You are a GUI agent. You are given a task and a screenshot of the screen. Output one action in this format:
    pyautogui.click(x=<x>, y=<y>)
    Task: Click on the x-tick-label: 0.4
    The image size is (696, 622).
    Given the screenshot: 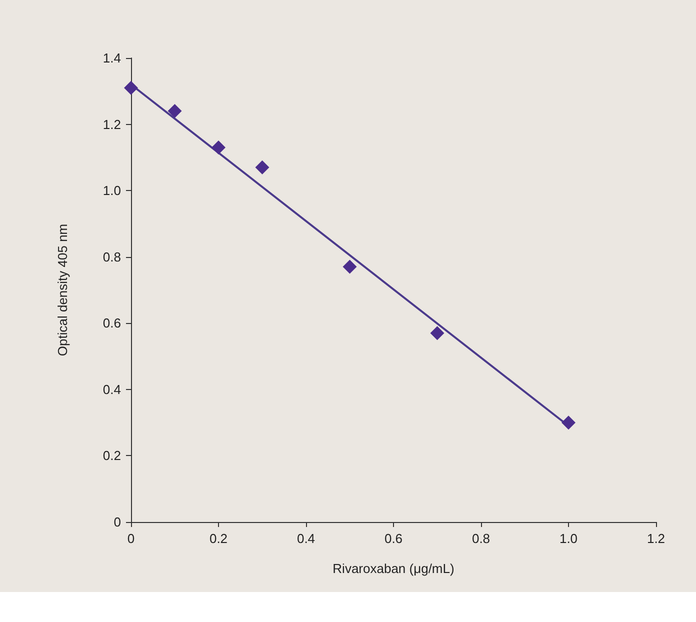 What is the action you would take?
    pyautogui.click(x=306, y=538)
    